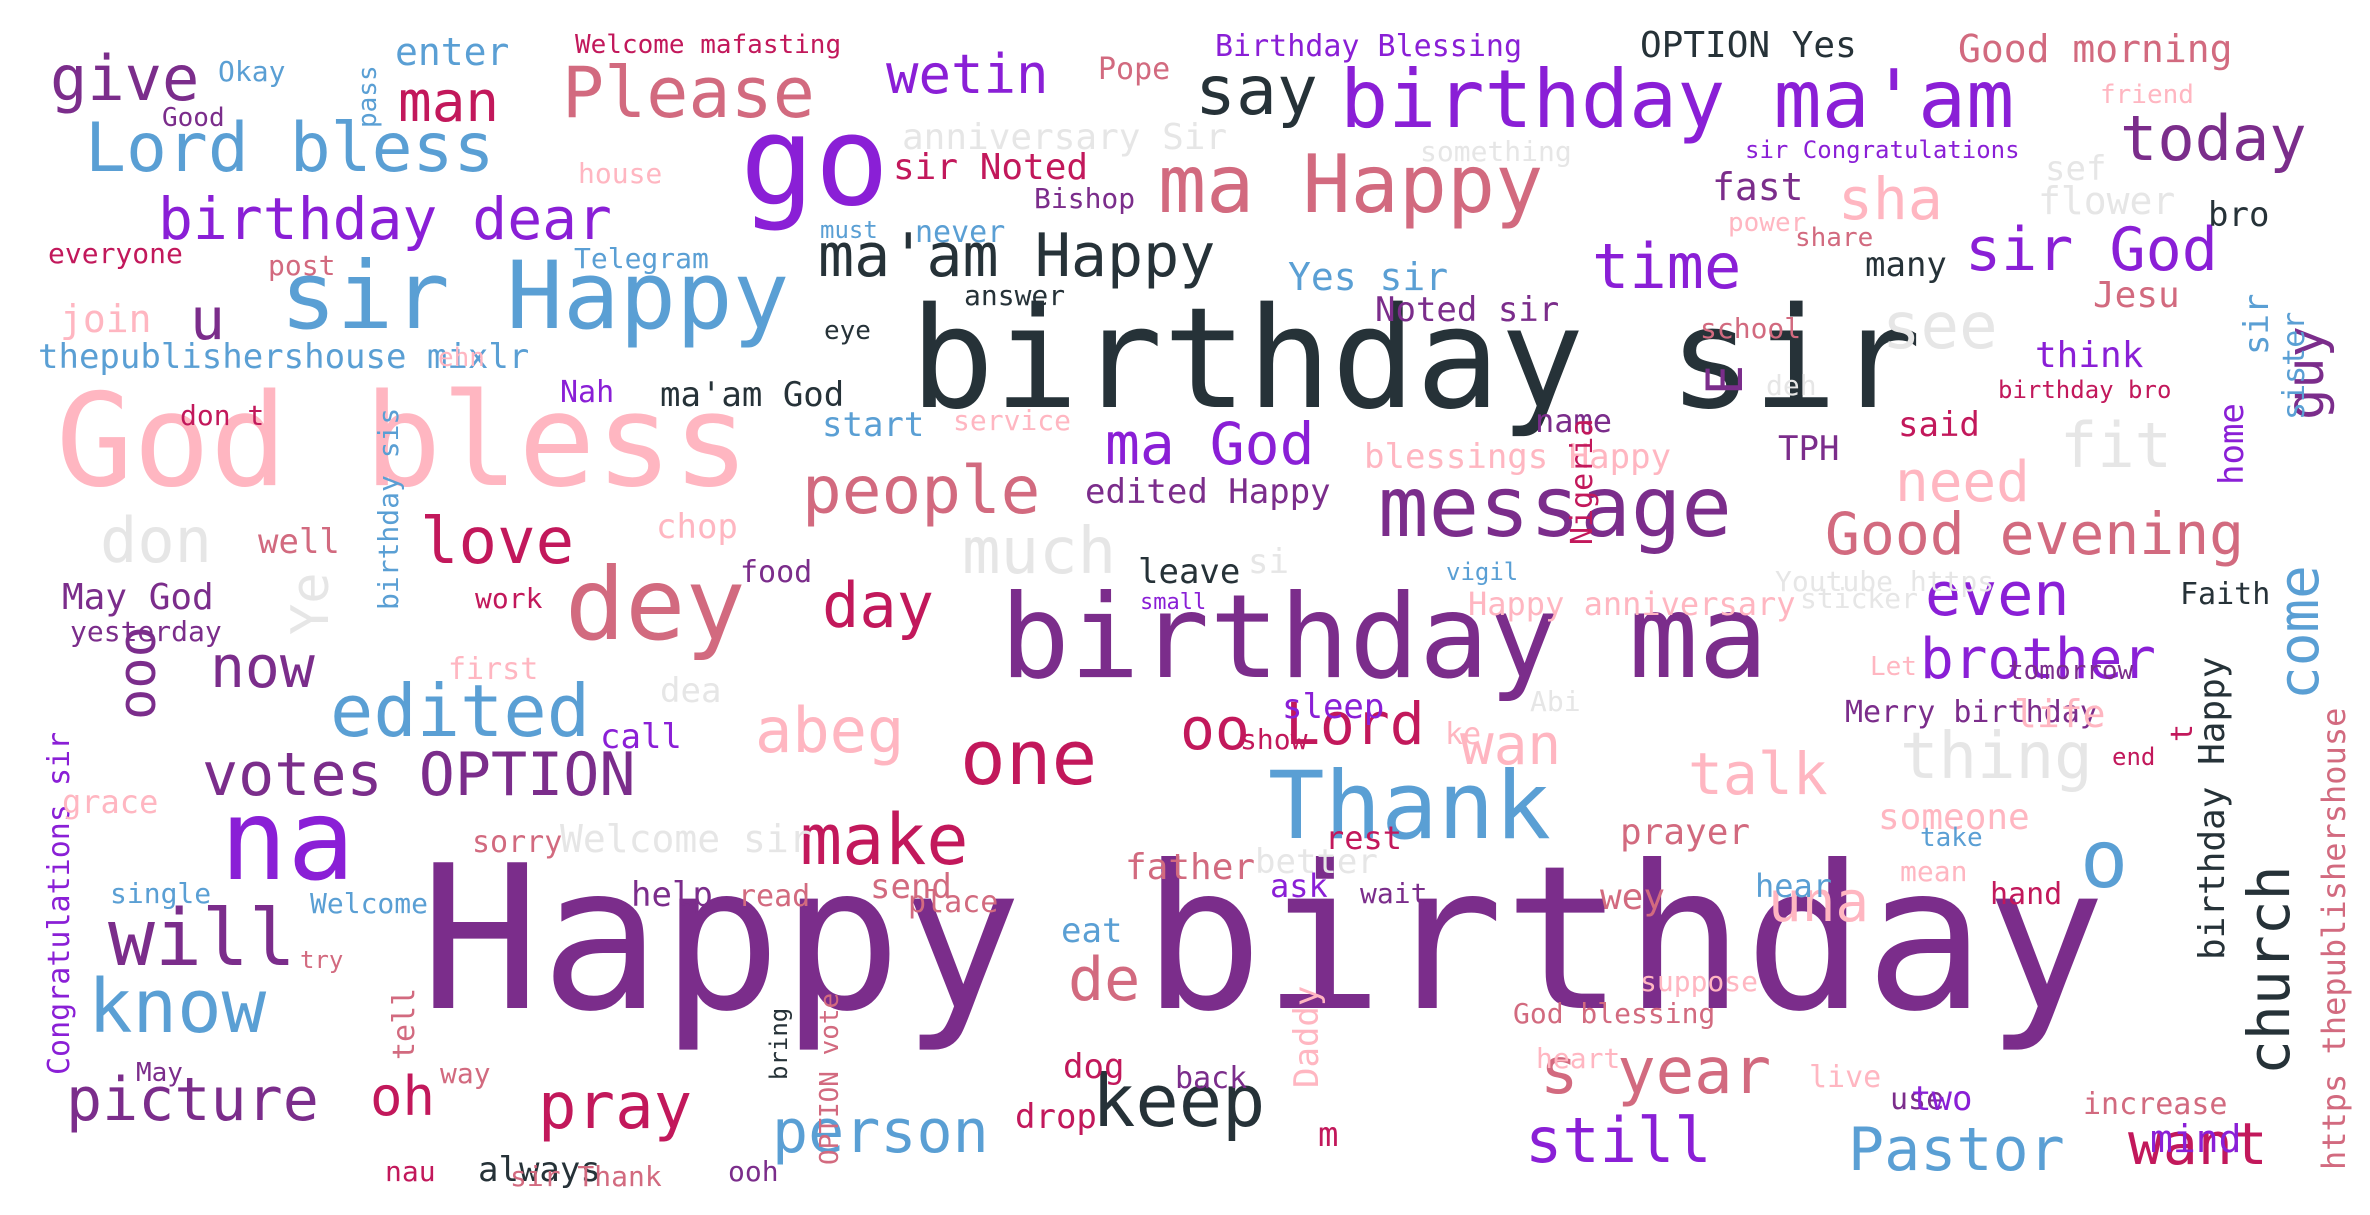 The width and height of the screenshot is (2370, 1215). I want to click on cloud-word: sir Congratulations, so click(1882, 150).